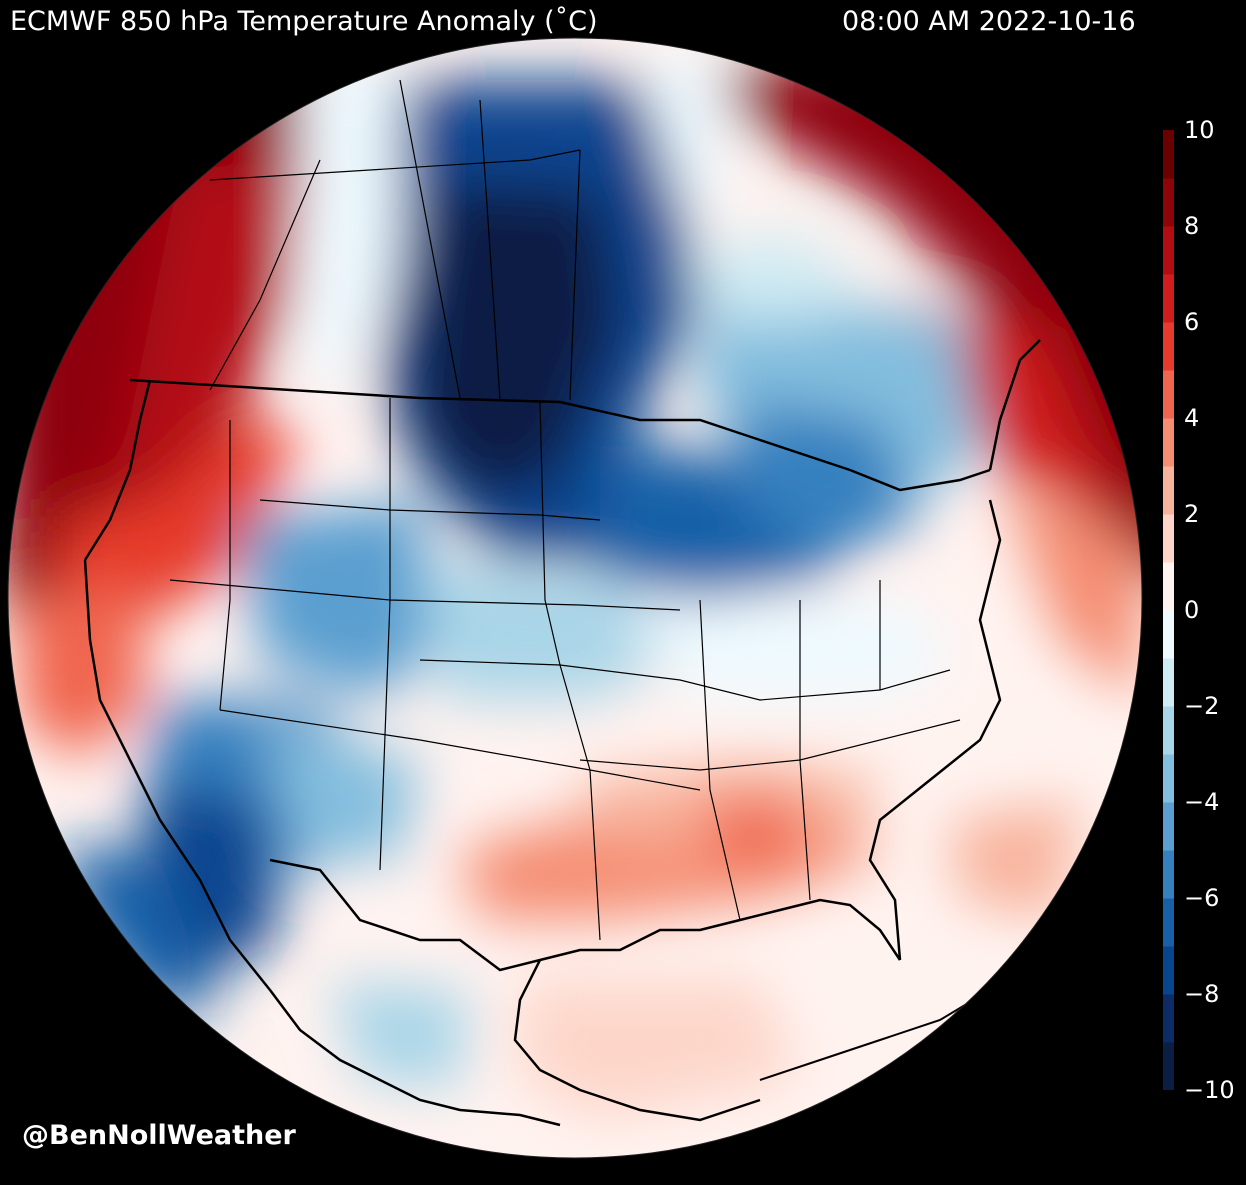 This screenshot has width=1246, height=1185. I want to click on colorbar-tick-label: 10, so click(1199, 130).